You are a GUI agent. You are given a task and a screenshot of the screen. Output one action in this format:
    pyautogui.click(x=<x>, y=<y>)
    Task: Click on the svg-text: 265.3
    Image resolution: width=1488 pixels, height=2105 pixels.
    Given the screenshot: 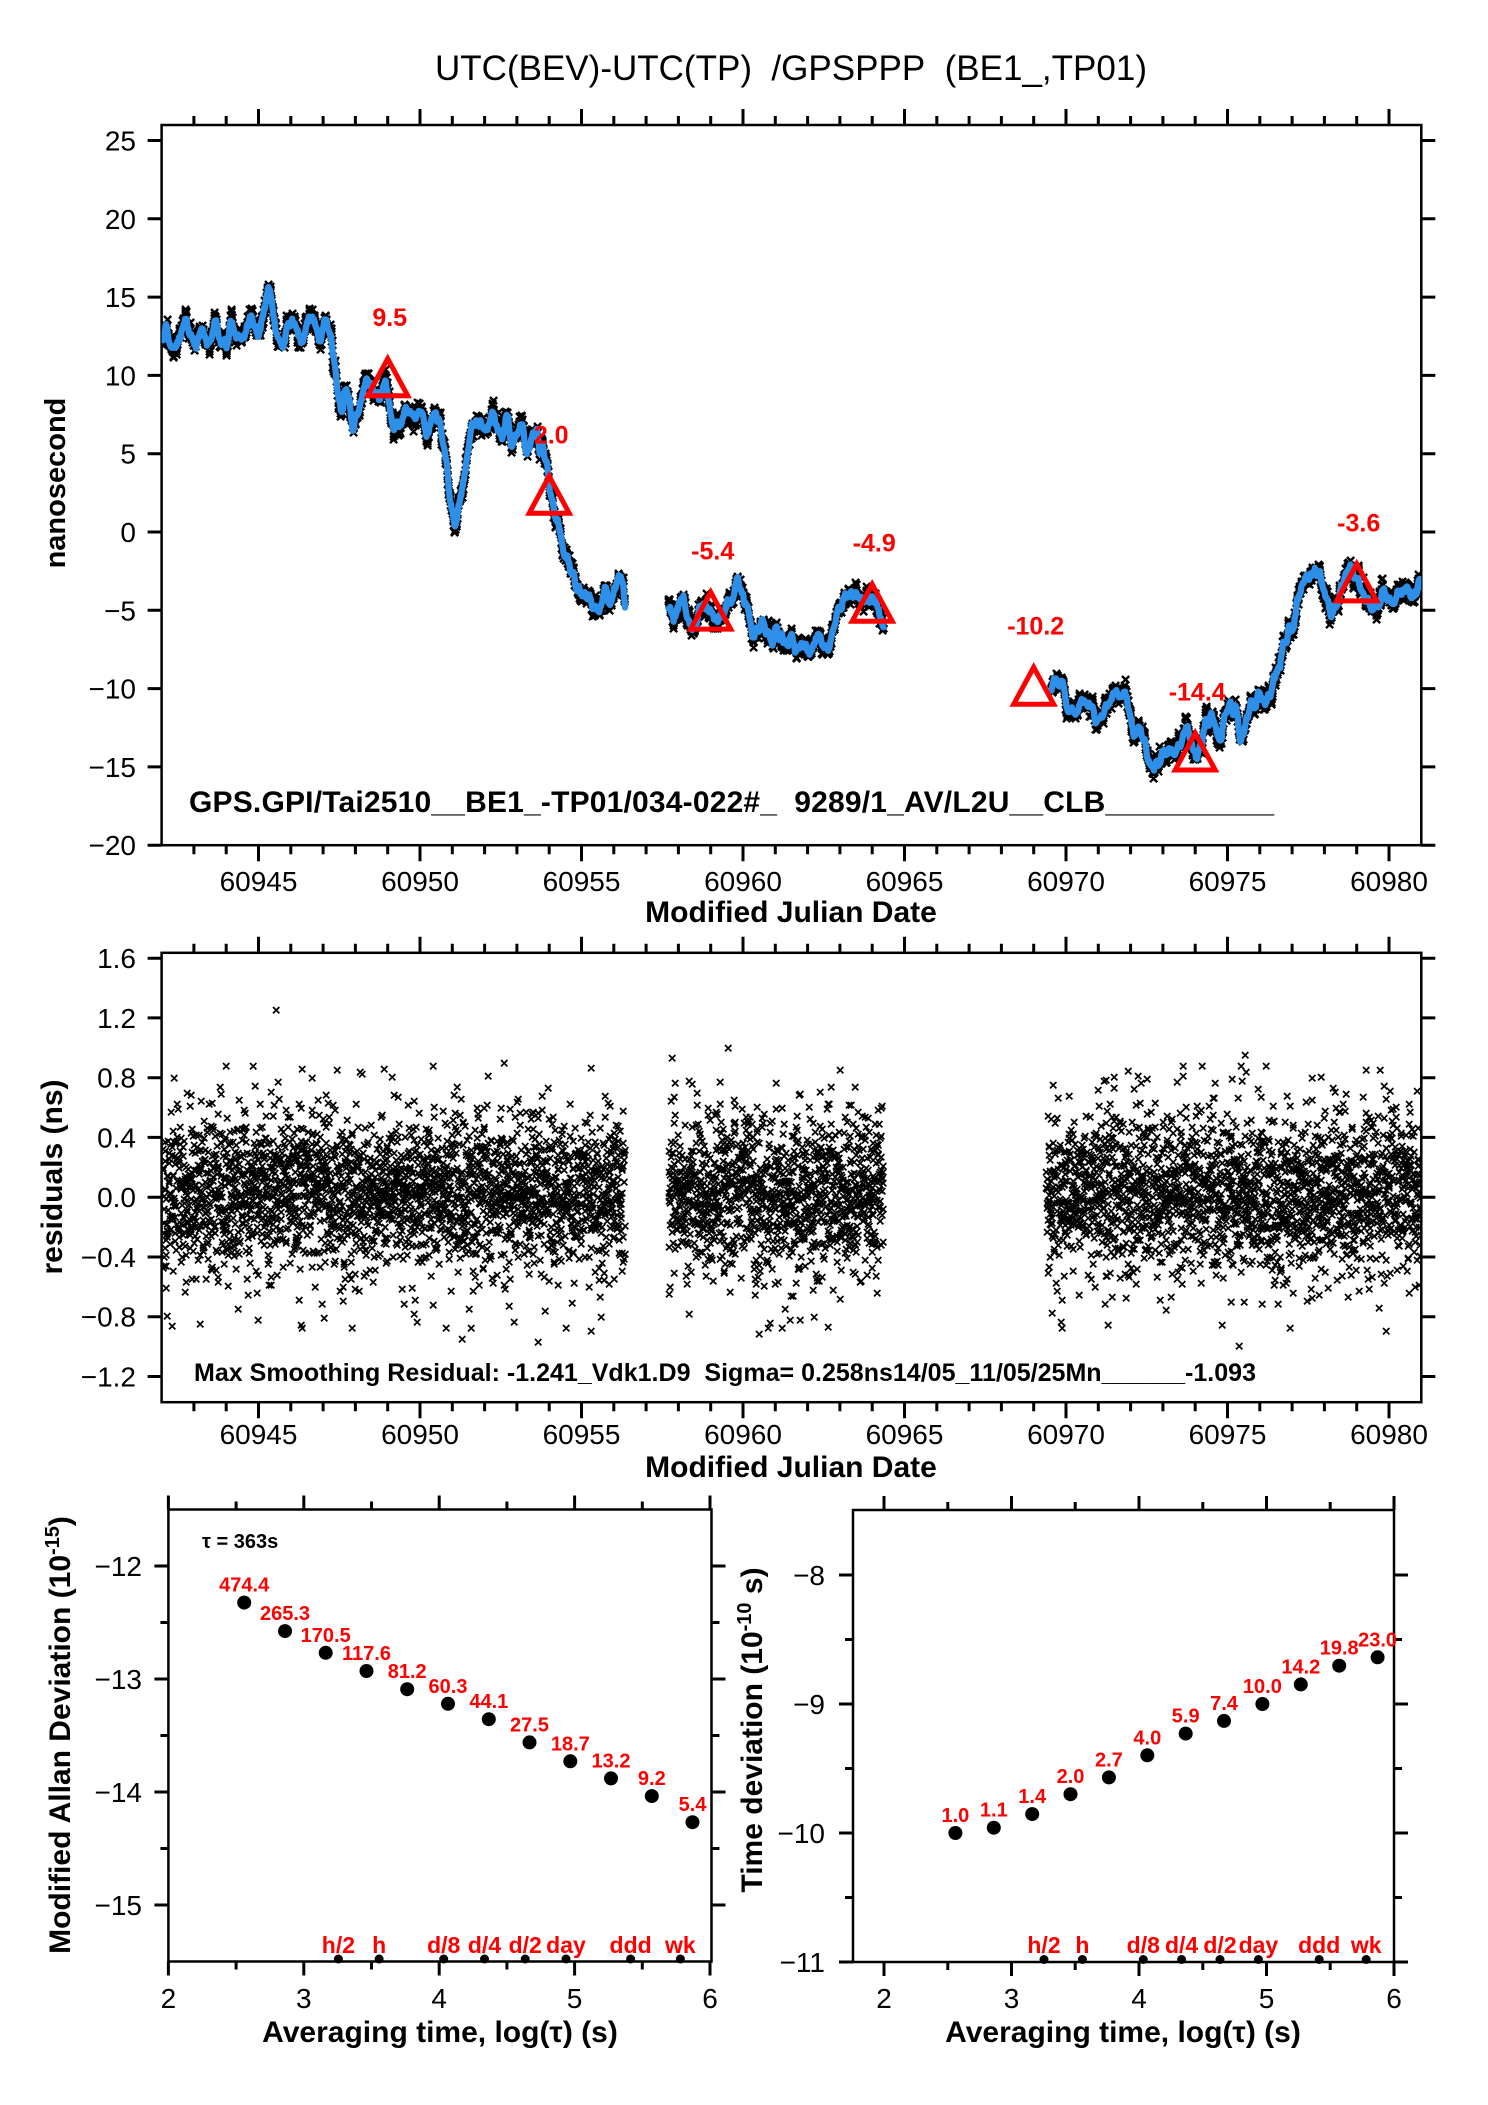 What is the action you would take?
    pyautogui.click(x=285, y=1614)
    